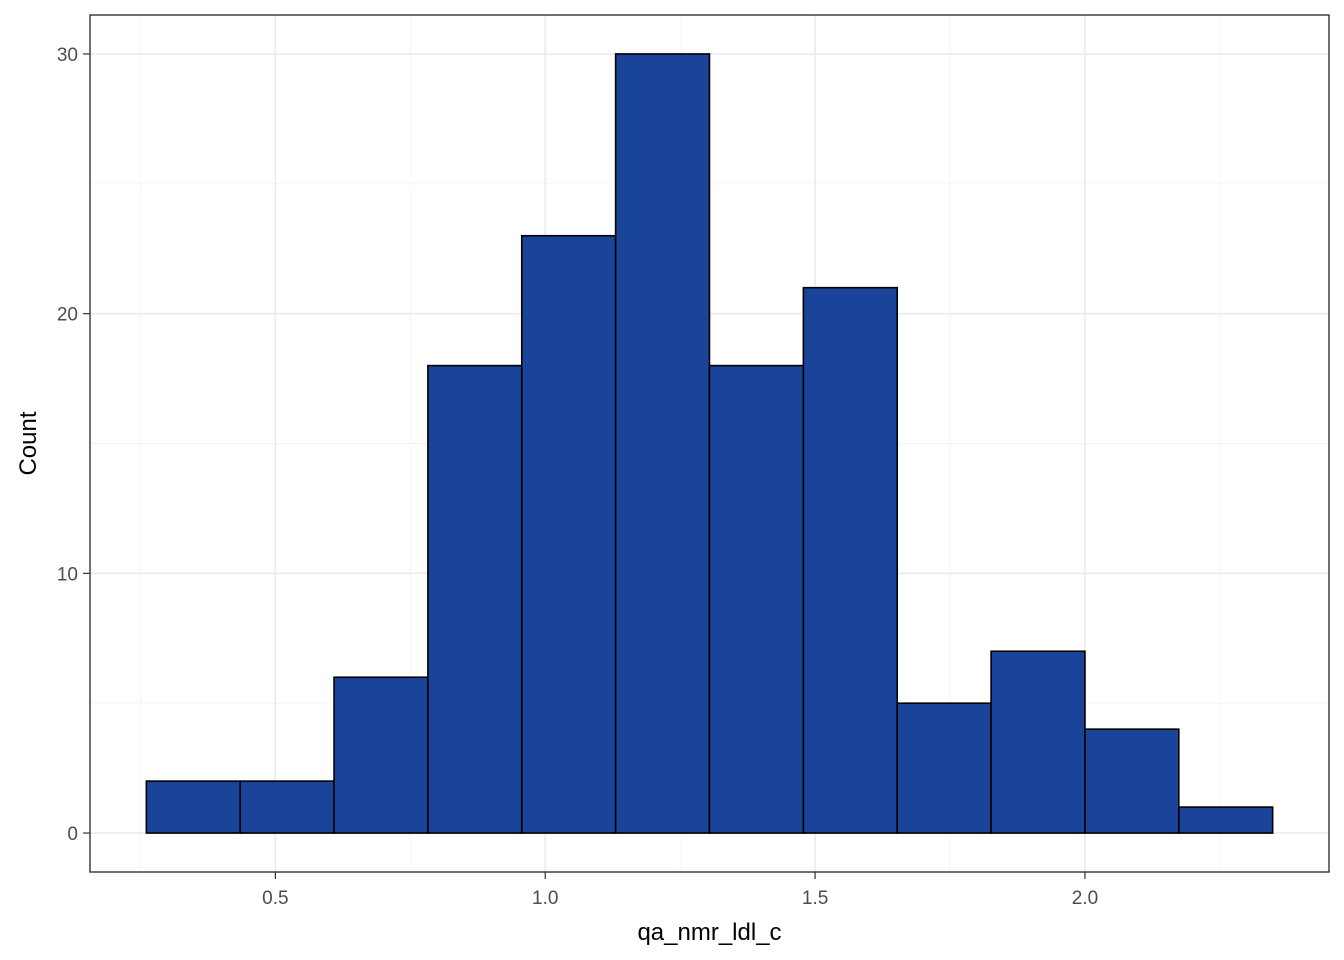 The width and height of the screenshot is (1344, 960). What do you see at coordinates (545, 898) in the screenshot?
I see `x-tick-label: 1.0` at bounding box center [545, 898].